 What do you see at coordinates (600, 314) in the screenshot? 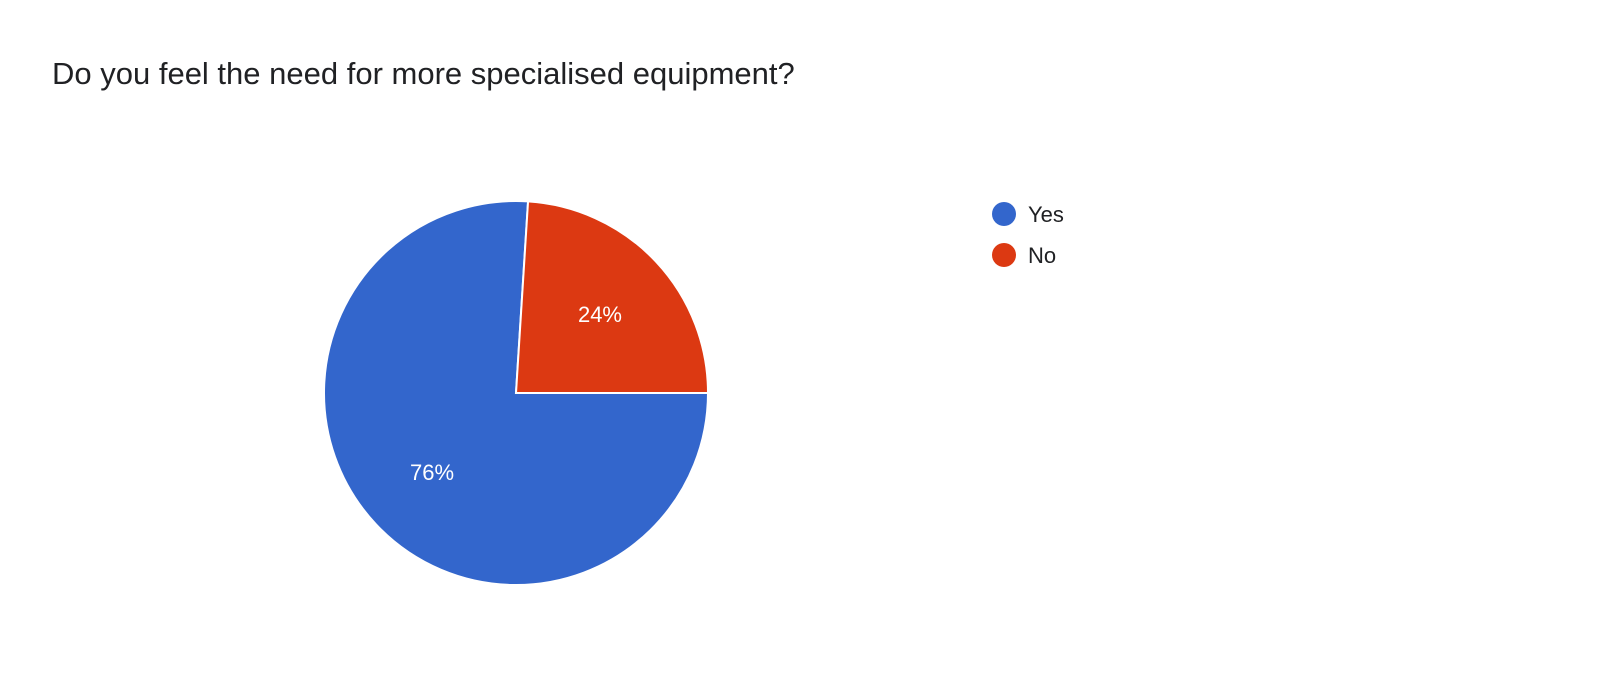
I see `data-label-no: 24%` at bounding box center [600, 314].